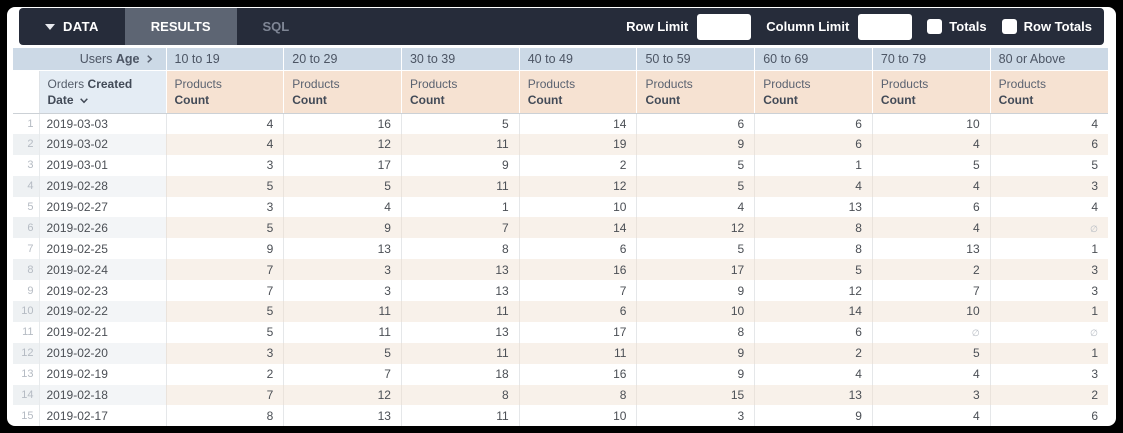 The height and width of the screenshot is (433, 1123). What do you see at coordinates (577, 144) in the screenshot?
I see `measure-value-cell: 19` at bounding box center [577, 144].